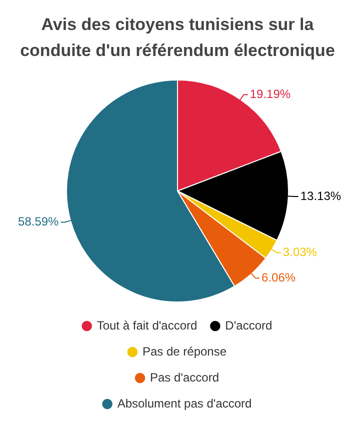  Describe the element at coordinates (147, 325) in the screenshot. I see `legend-label: Tout à fait d'accord` at that location.